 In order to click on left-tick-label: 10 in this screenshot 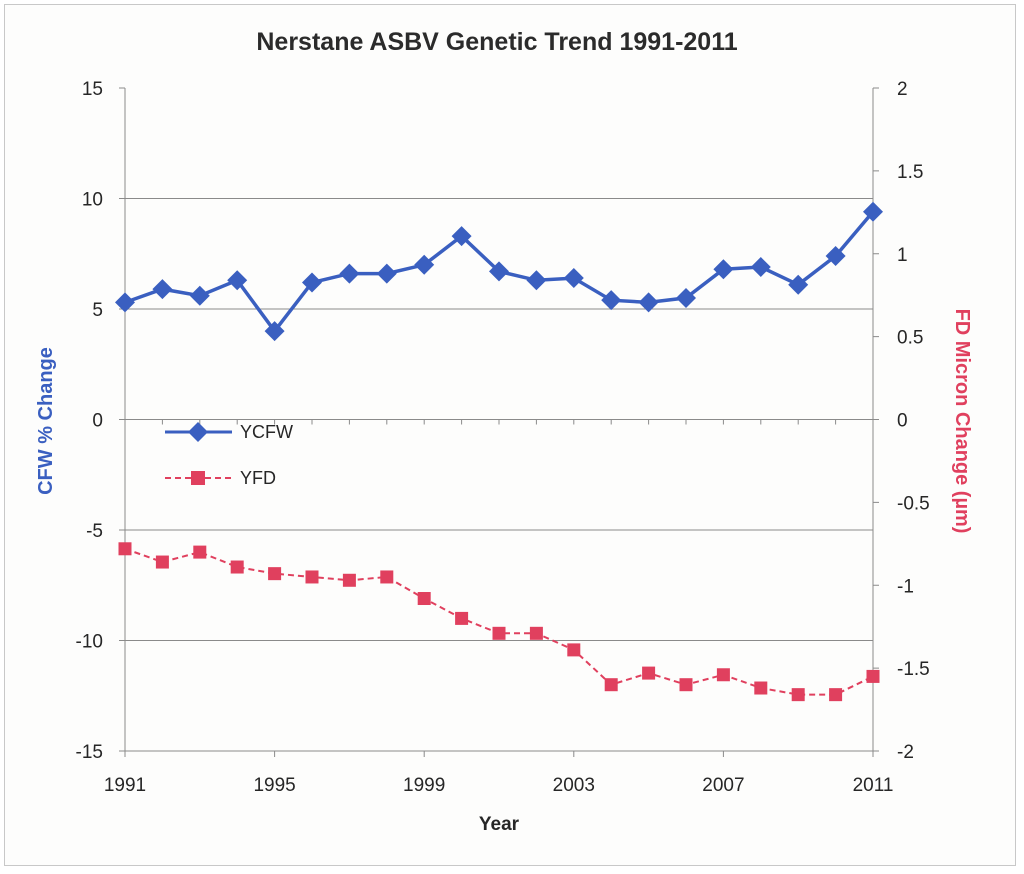, I will do `click(92, 200)`.